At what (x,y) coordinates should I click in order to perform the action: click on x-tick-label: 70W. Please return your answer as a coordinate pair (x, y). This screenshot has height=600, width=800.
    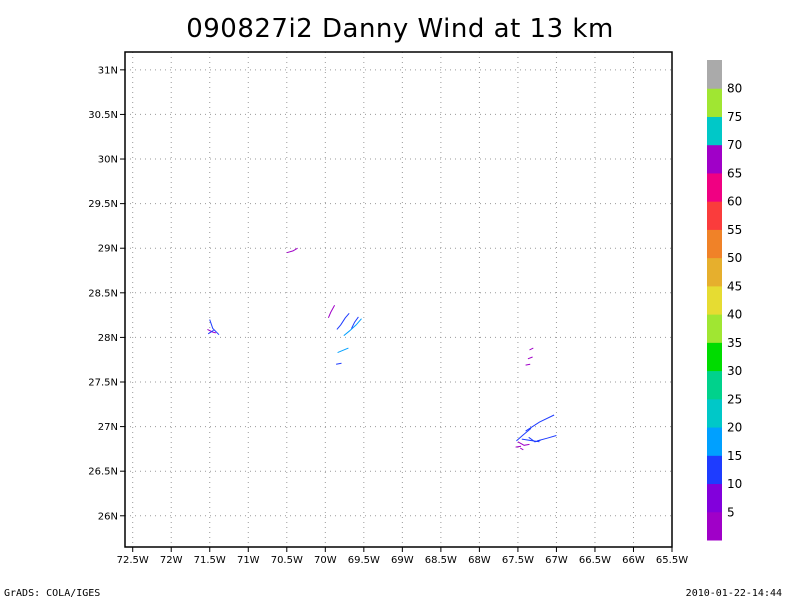
    Looking at the image, I should click on (325, 560).